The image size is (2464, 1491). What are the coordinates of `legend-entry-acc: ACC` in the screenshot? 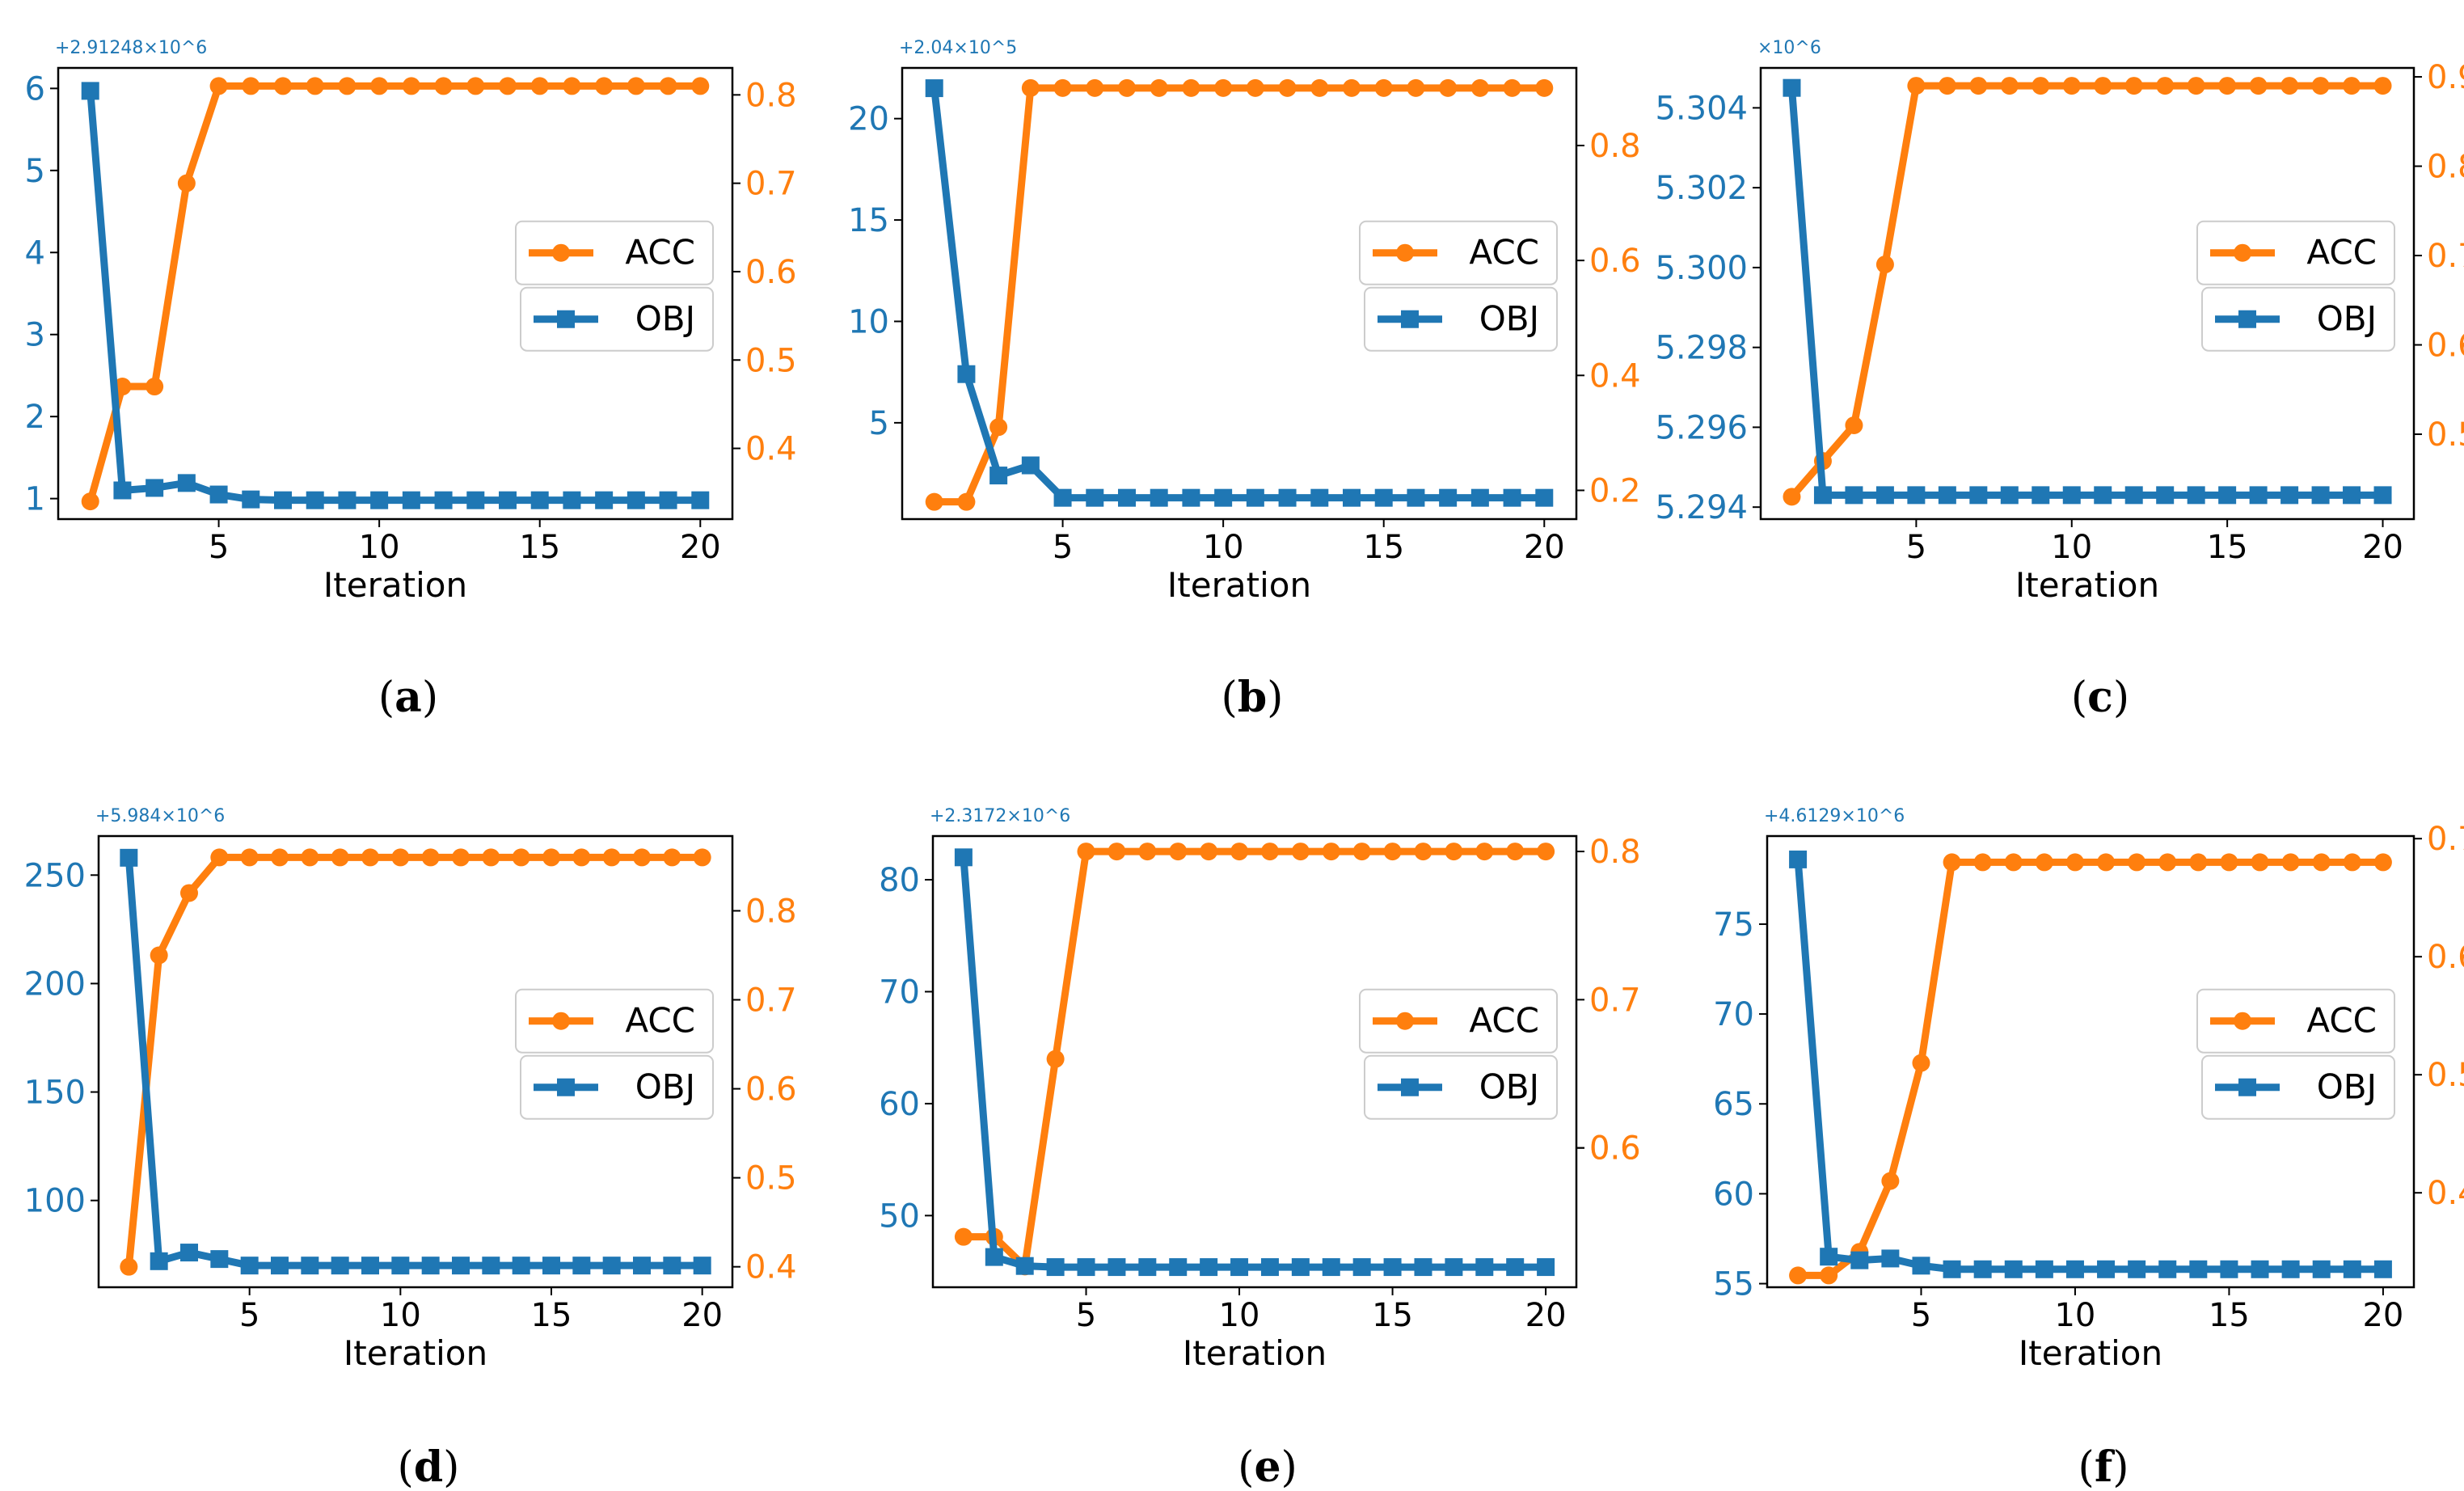 It's located at (615, 1021).